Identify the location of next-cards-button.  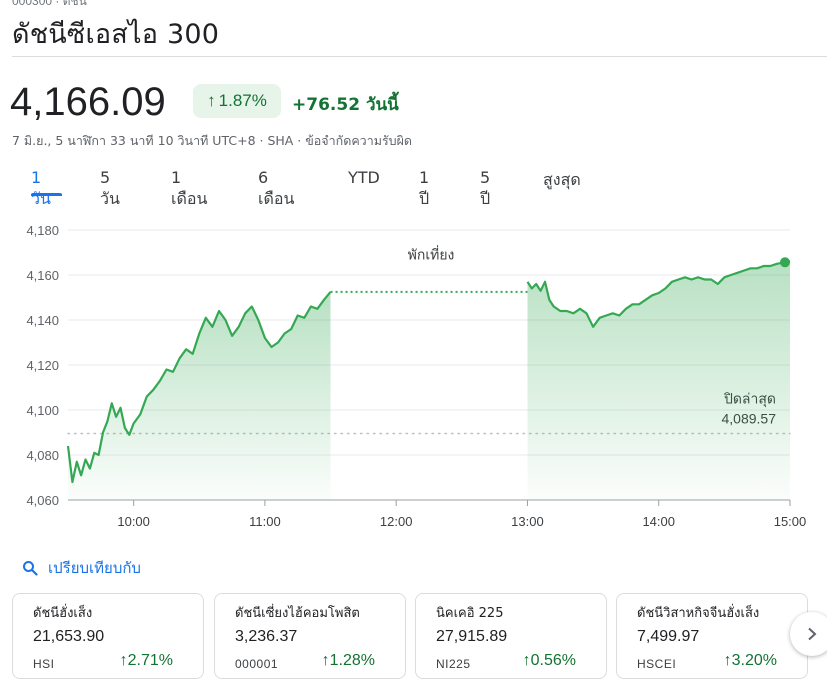
(808, 634).